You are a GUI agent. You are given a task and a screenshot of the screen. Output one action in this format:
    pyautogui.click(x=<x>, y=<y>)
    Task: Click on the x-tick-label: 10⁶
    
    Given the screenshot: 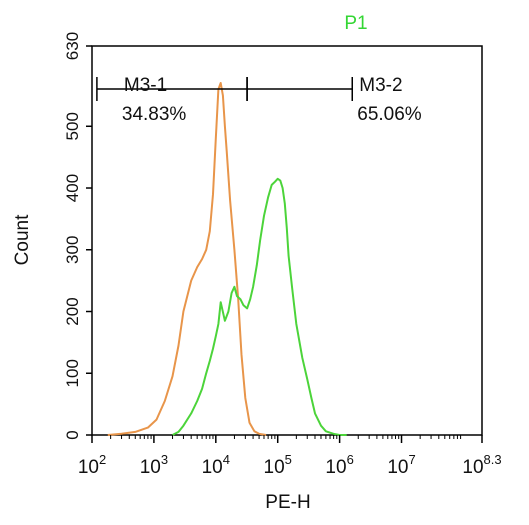 What is the action you would take?
    pyautogui.click(x=339, y=465)
    